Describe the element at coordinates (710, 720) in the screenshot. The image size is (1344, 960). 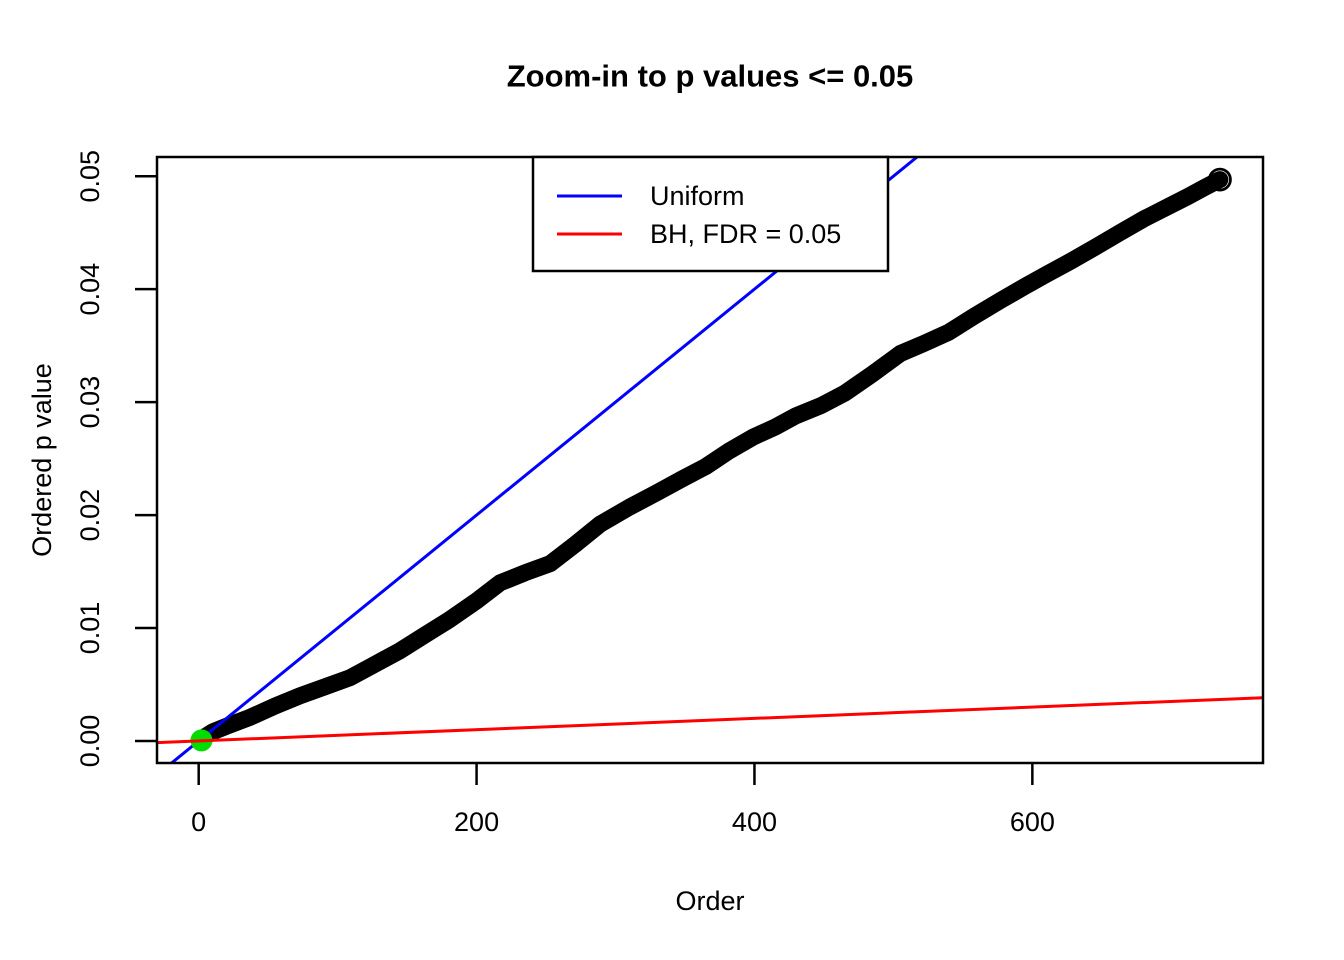
I see `bh-line` at that location.